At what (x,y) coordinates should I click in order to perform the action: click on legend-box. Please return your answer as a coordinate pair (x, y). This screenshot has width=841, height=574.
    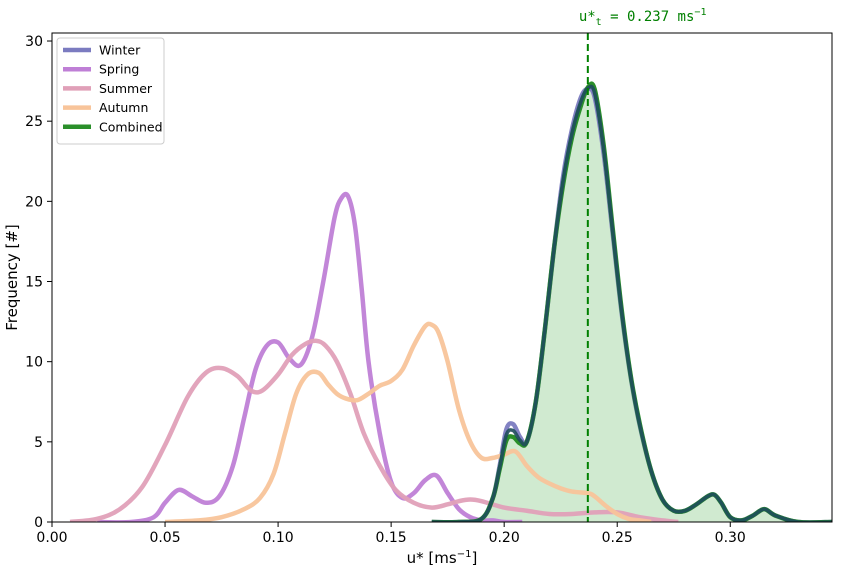
    Looking at the image, I should click on (110, 91).